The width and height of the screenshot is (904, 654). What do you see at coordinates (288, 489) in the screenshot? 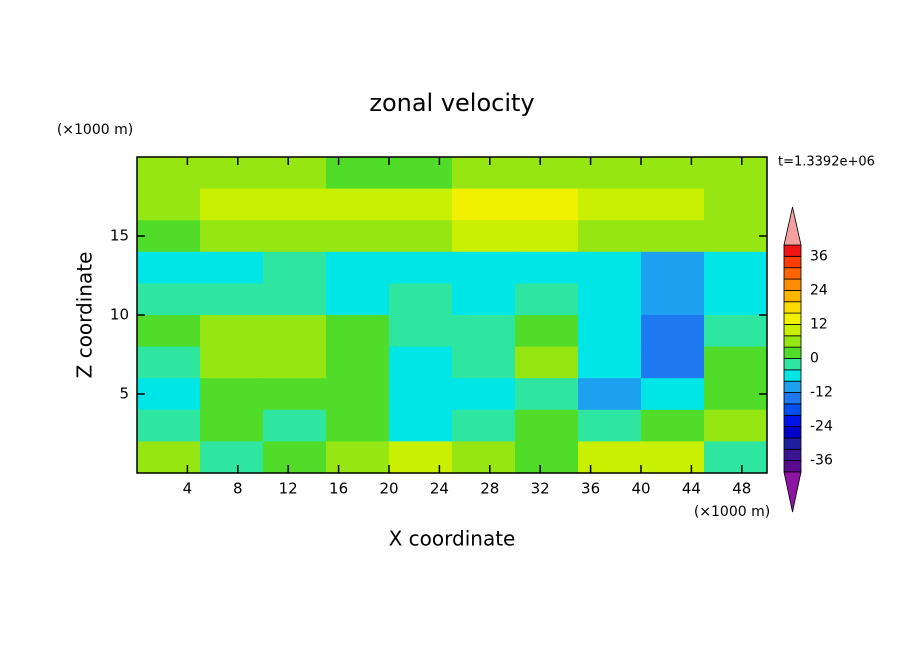
I see `x-tick-label: 12` at bounding box center [288, 489].